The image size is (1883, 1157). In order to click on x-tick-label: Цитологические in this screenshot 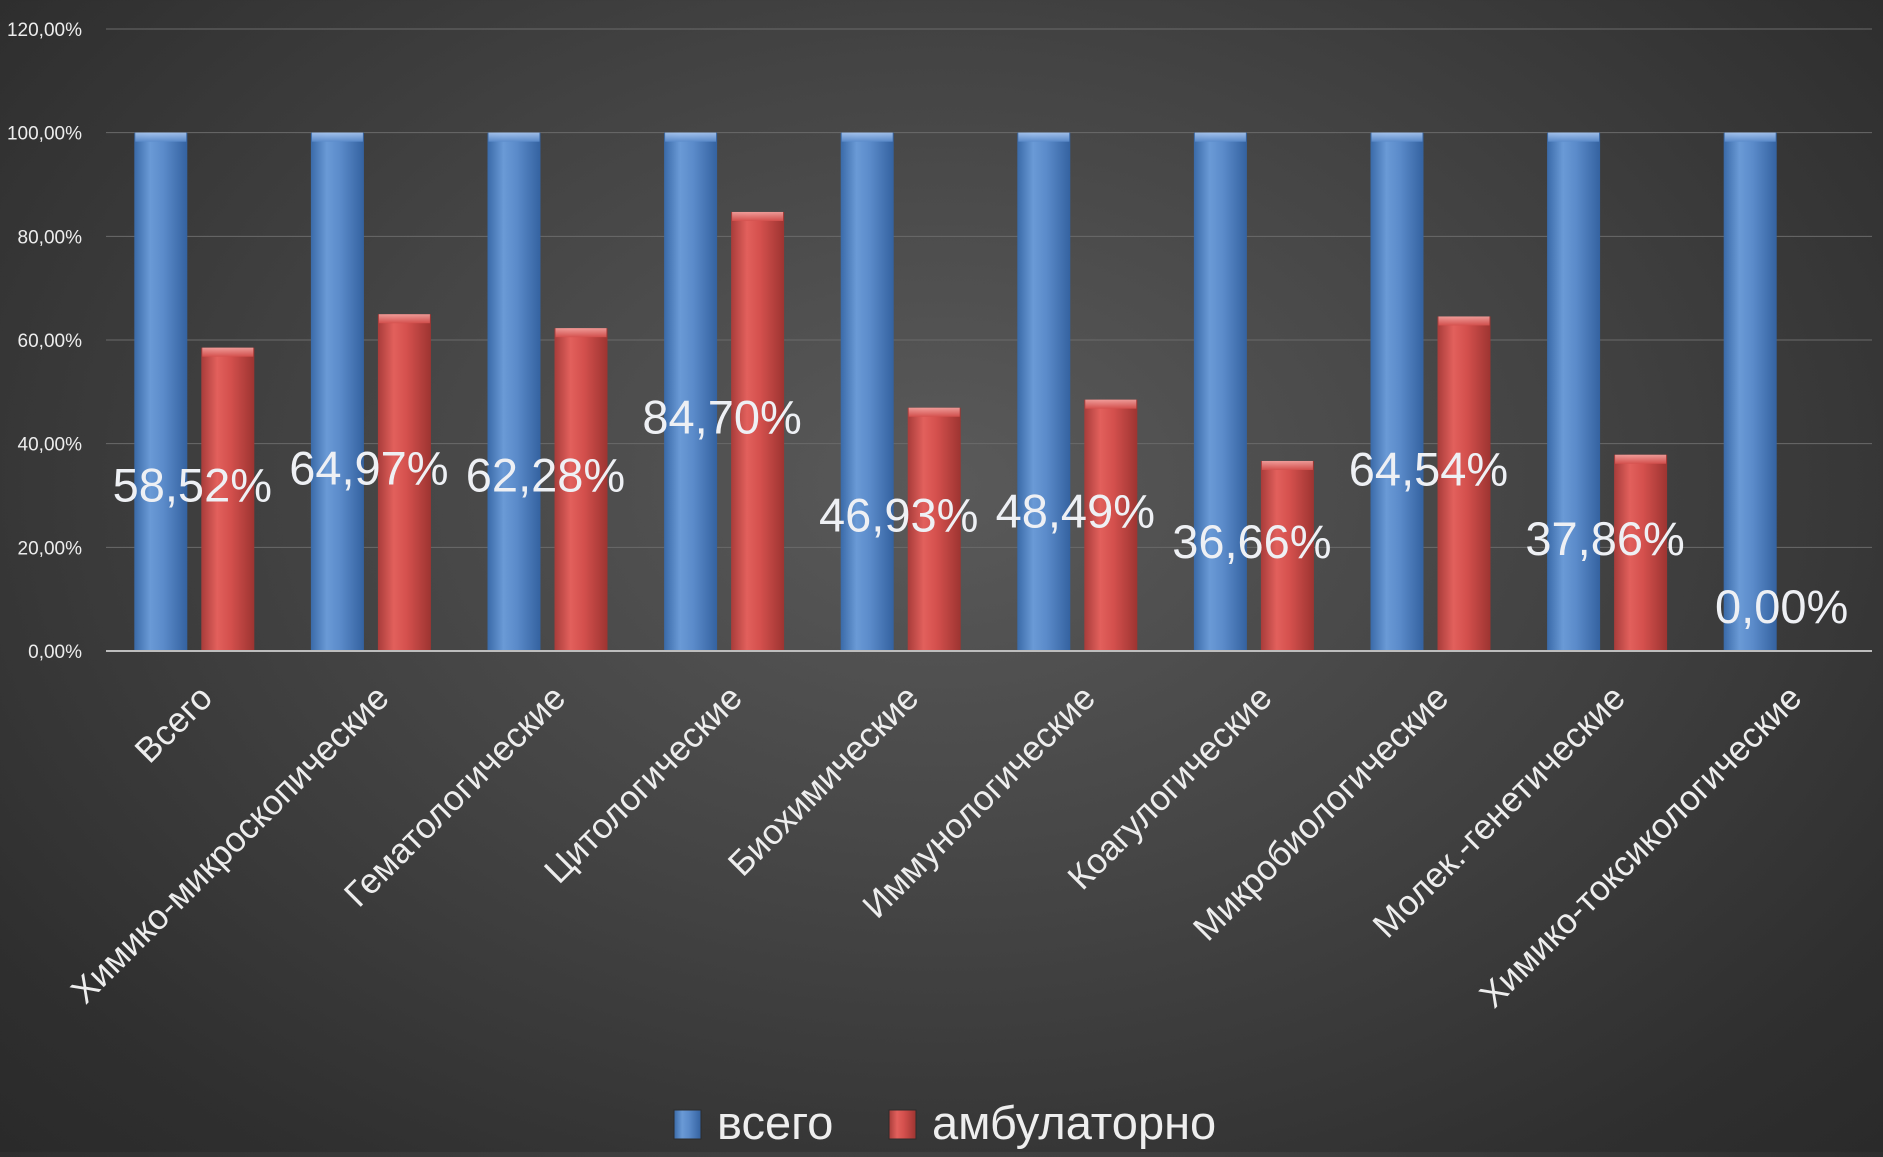, I will do `click(643, 784)`.